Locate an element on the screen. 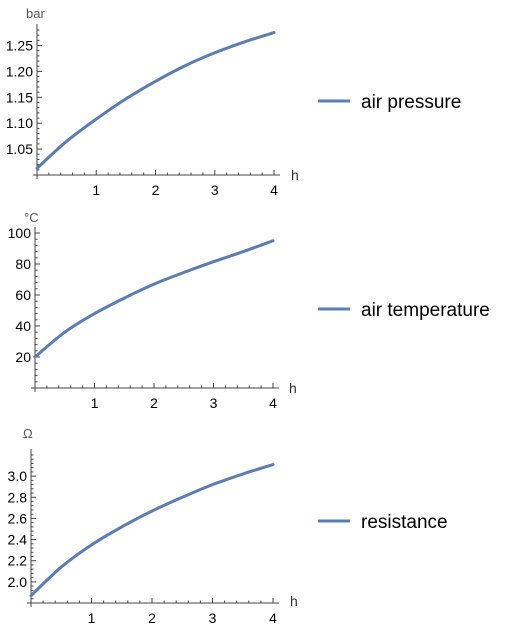 This screenshot has width=517, height=624. series-line-air-pressure is located at coordinates (155, 100).